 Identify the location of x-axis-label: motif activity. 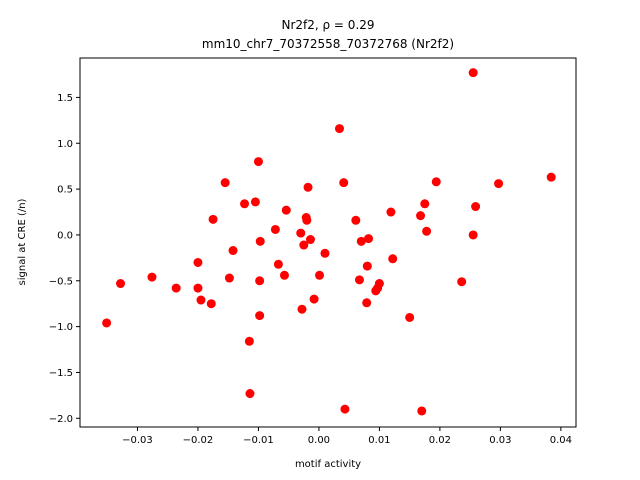
(328, 464).